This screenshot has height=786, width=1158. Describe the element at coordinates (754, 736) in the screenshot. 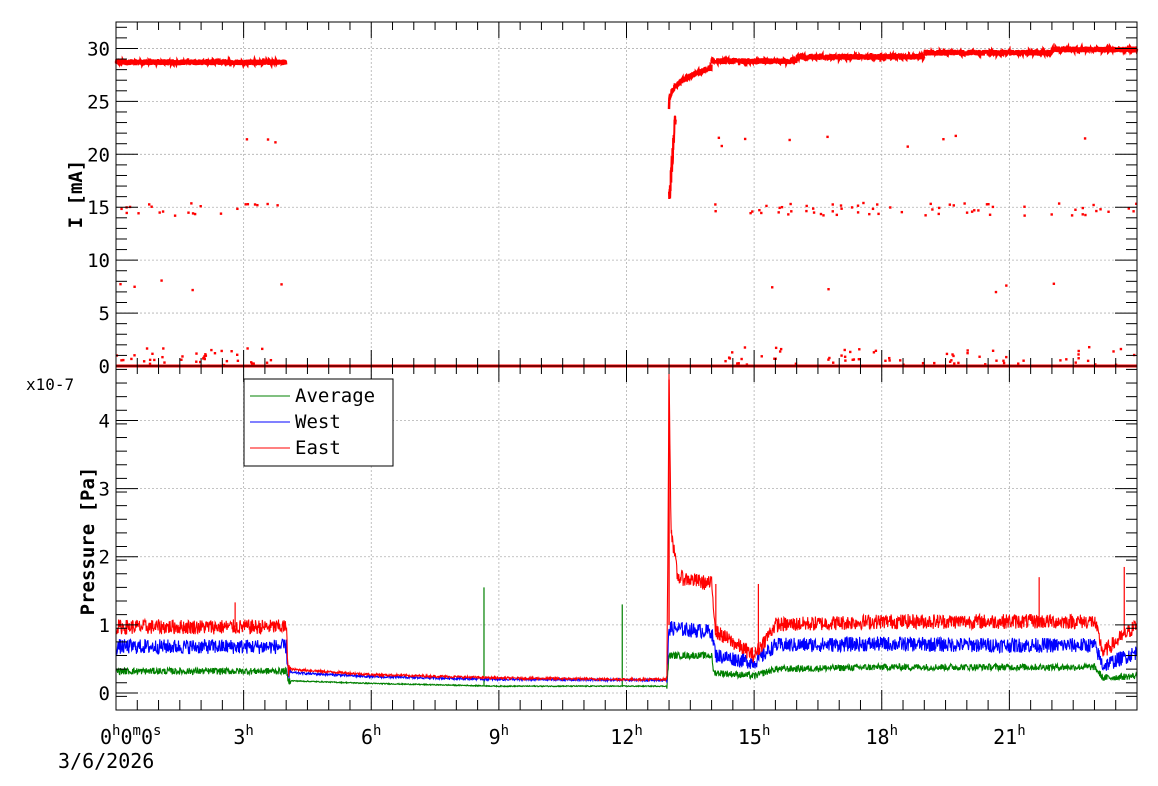

I see `x-tick-label: 15h` at that location.